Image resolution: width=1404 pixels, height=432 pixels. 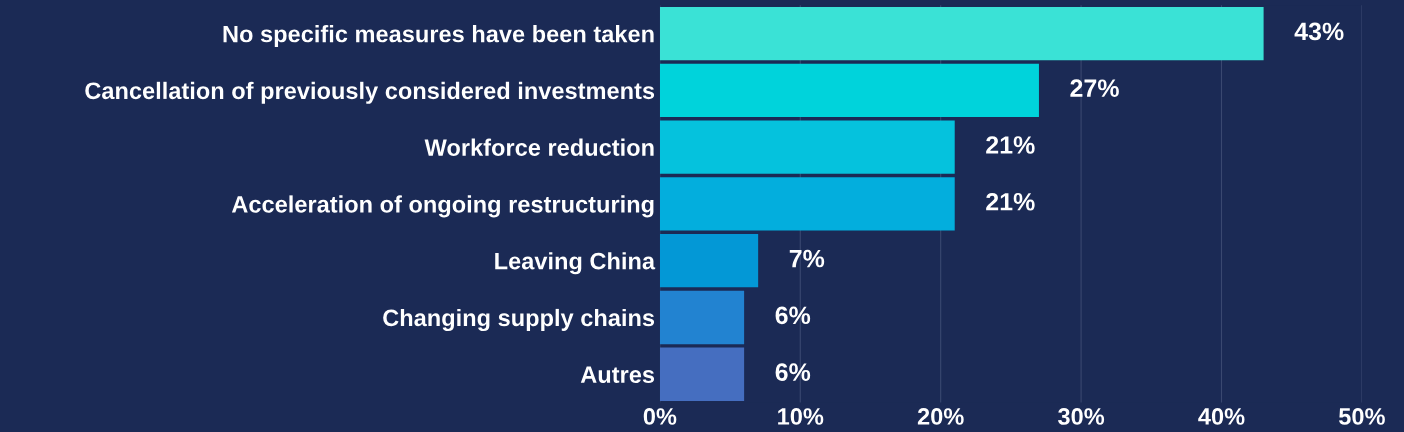 I want to click on y-tick-label: Workforce reduction, so click(x=539, y=147).